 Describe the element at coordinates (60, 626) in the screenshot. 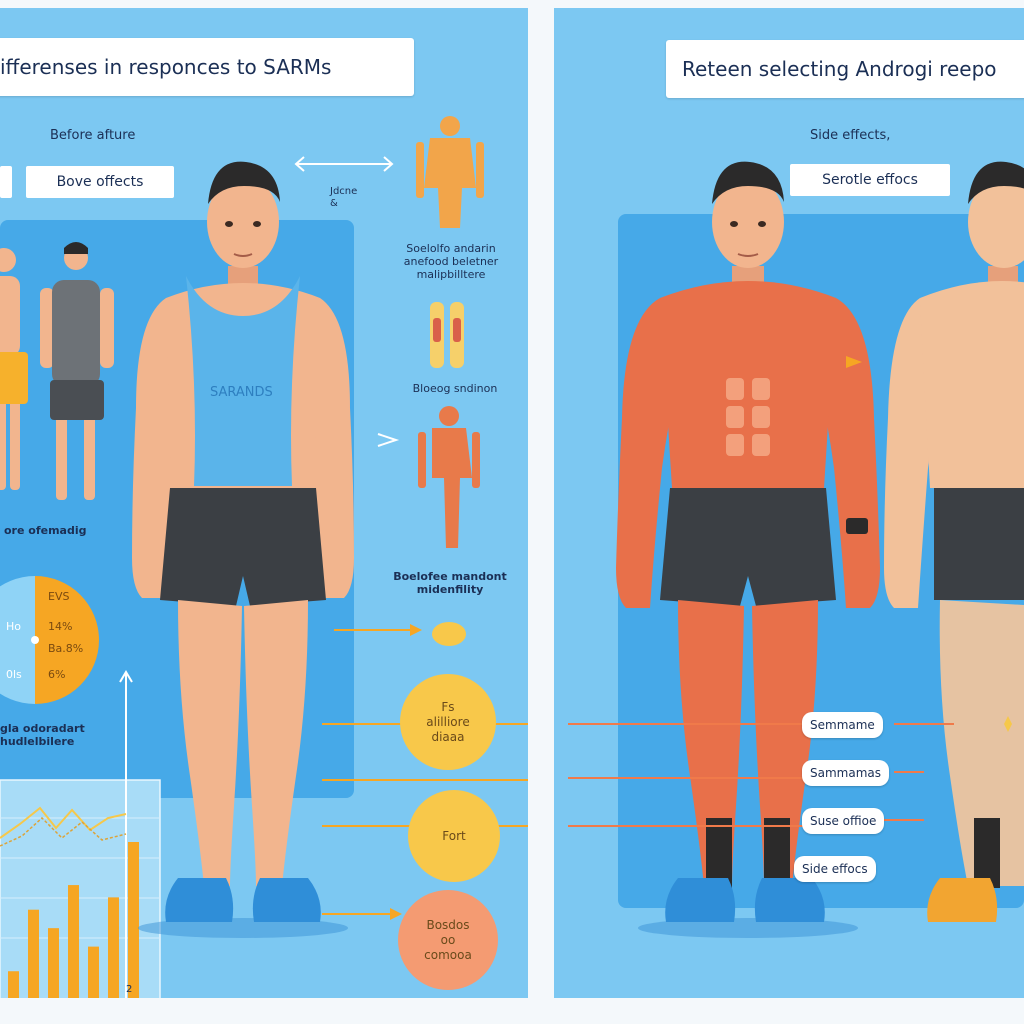

I see `pie-value-3: 14%` at that location.